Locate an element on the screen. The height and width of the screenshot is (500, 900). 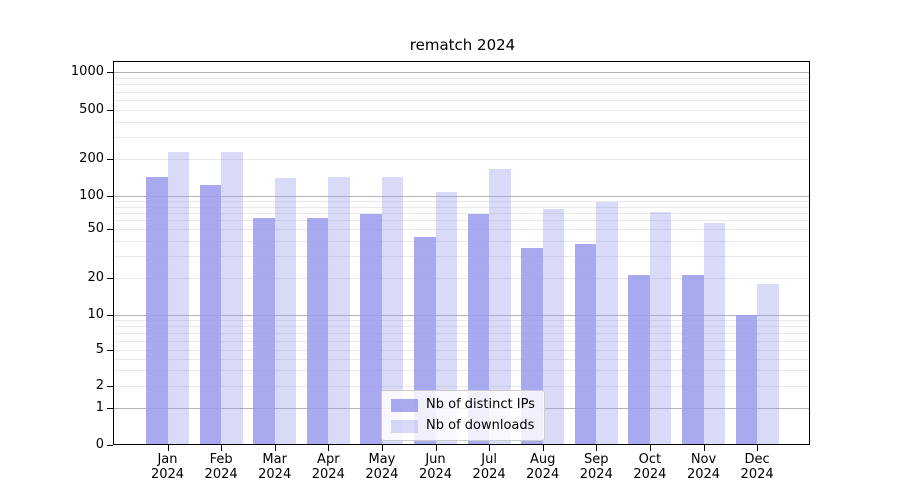
legend-entry-downloads: Nb of downloads is located at coordinates (463, 426).